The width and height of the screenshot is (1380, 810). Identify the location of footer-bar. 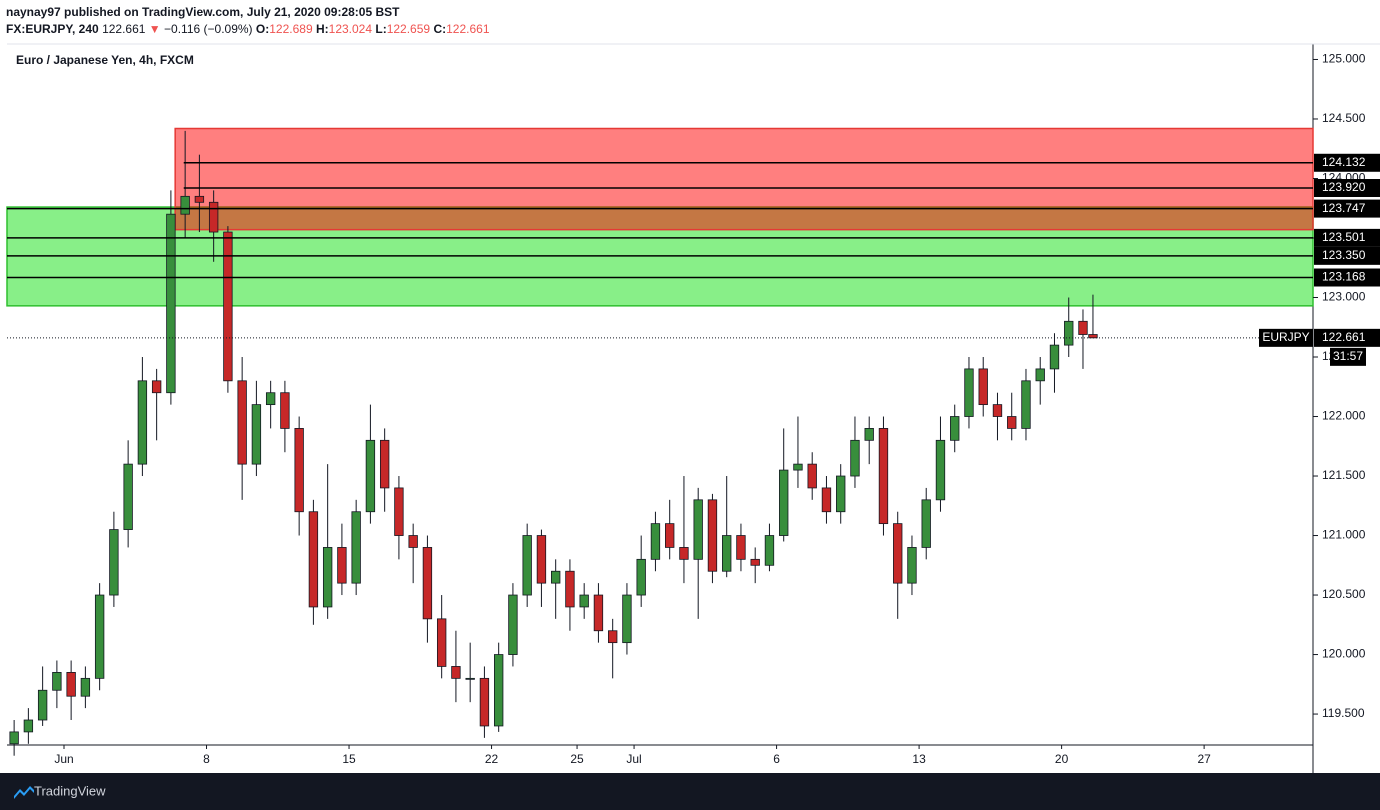
(690, 791).